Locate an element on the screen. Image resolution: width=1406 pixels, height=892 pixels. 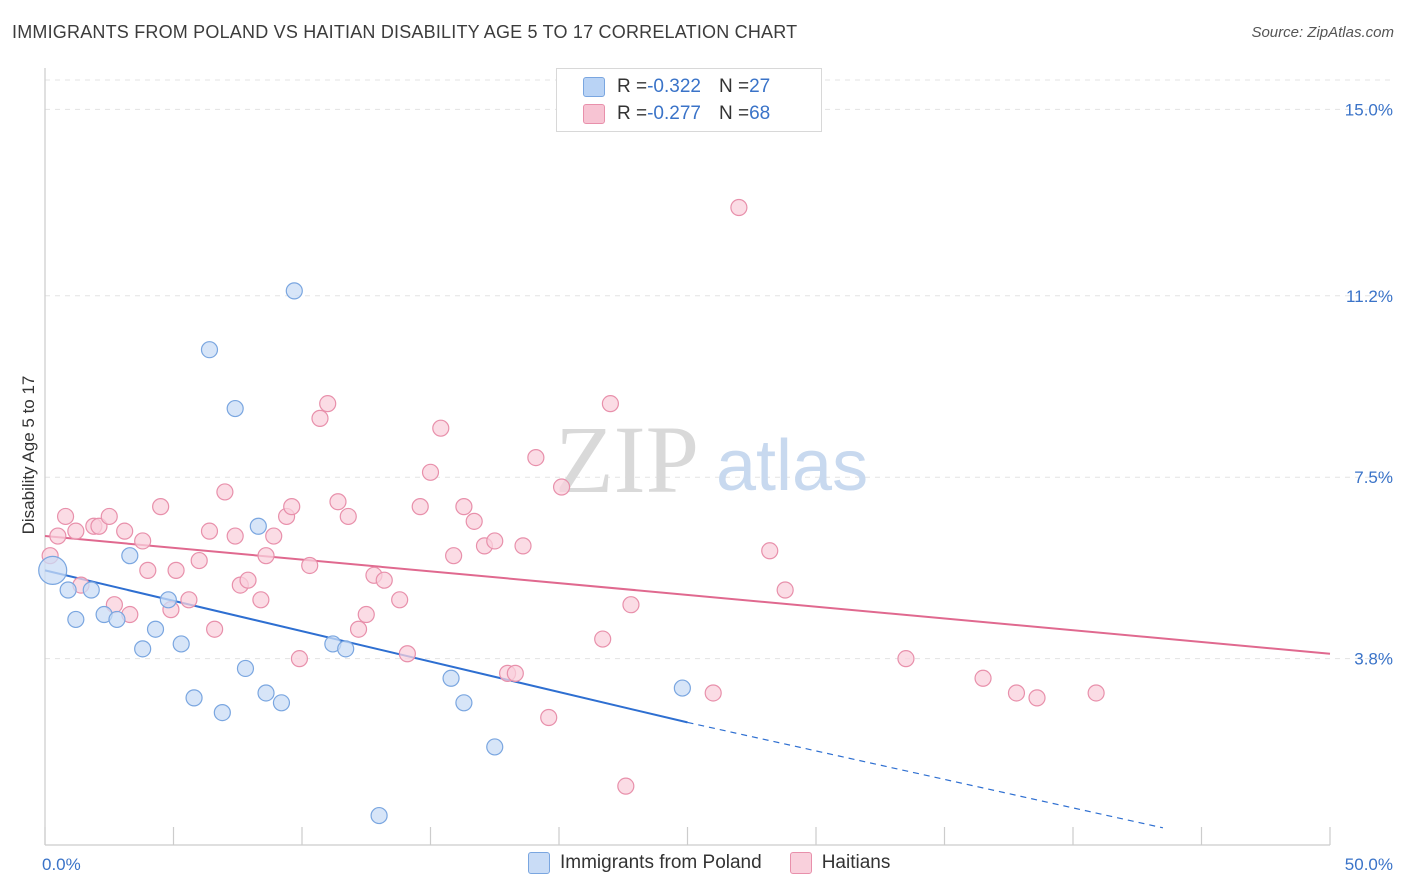
legend-item-poland: Immigrants from Poland is located at coordinates (645, 863).